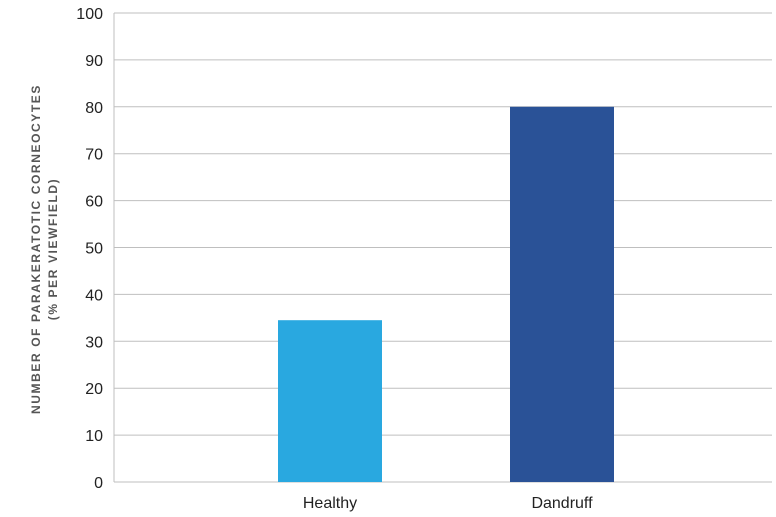  I want to click on y-tick-label: 70, so click(94, 155).